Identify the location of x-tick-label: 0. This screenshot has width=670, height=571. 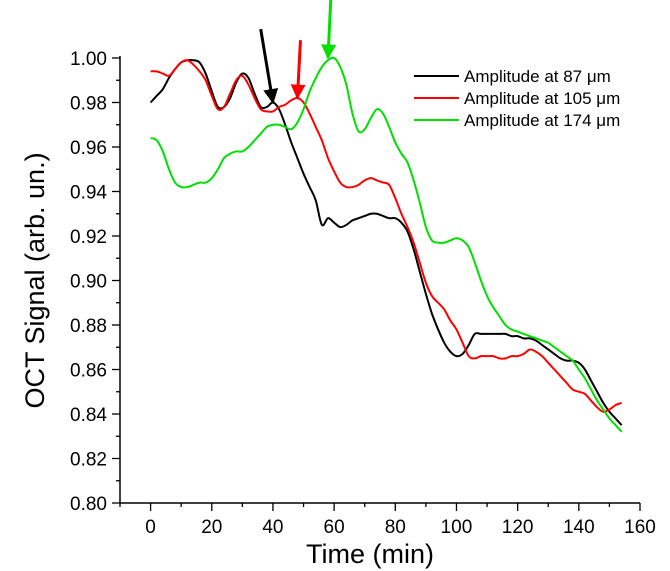
(150, 527).